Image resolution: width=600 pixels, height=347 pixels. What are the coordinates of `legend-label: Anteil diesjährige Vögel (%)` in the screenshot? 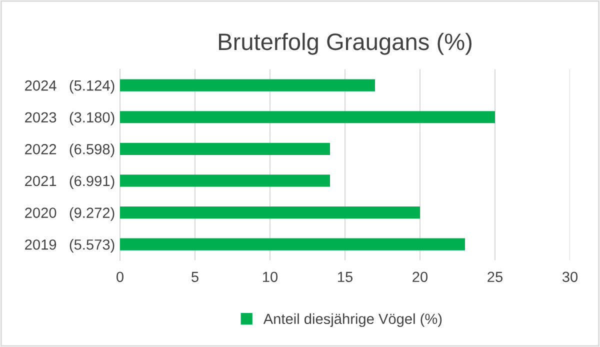 It's located at (352, 320).